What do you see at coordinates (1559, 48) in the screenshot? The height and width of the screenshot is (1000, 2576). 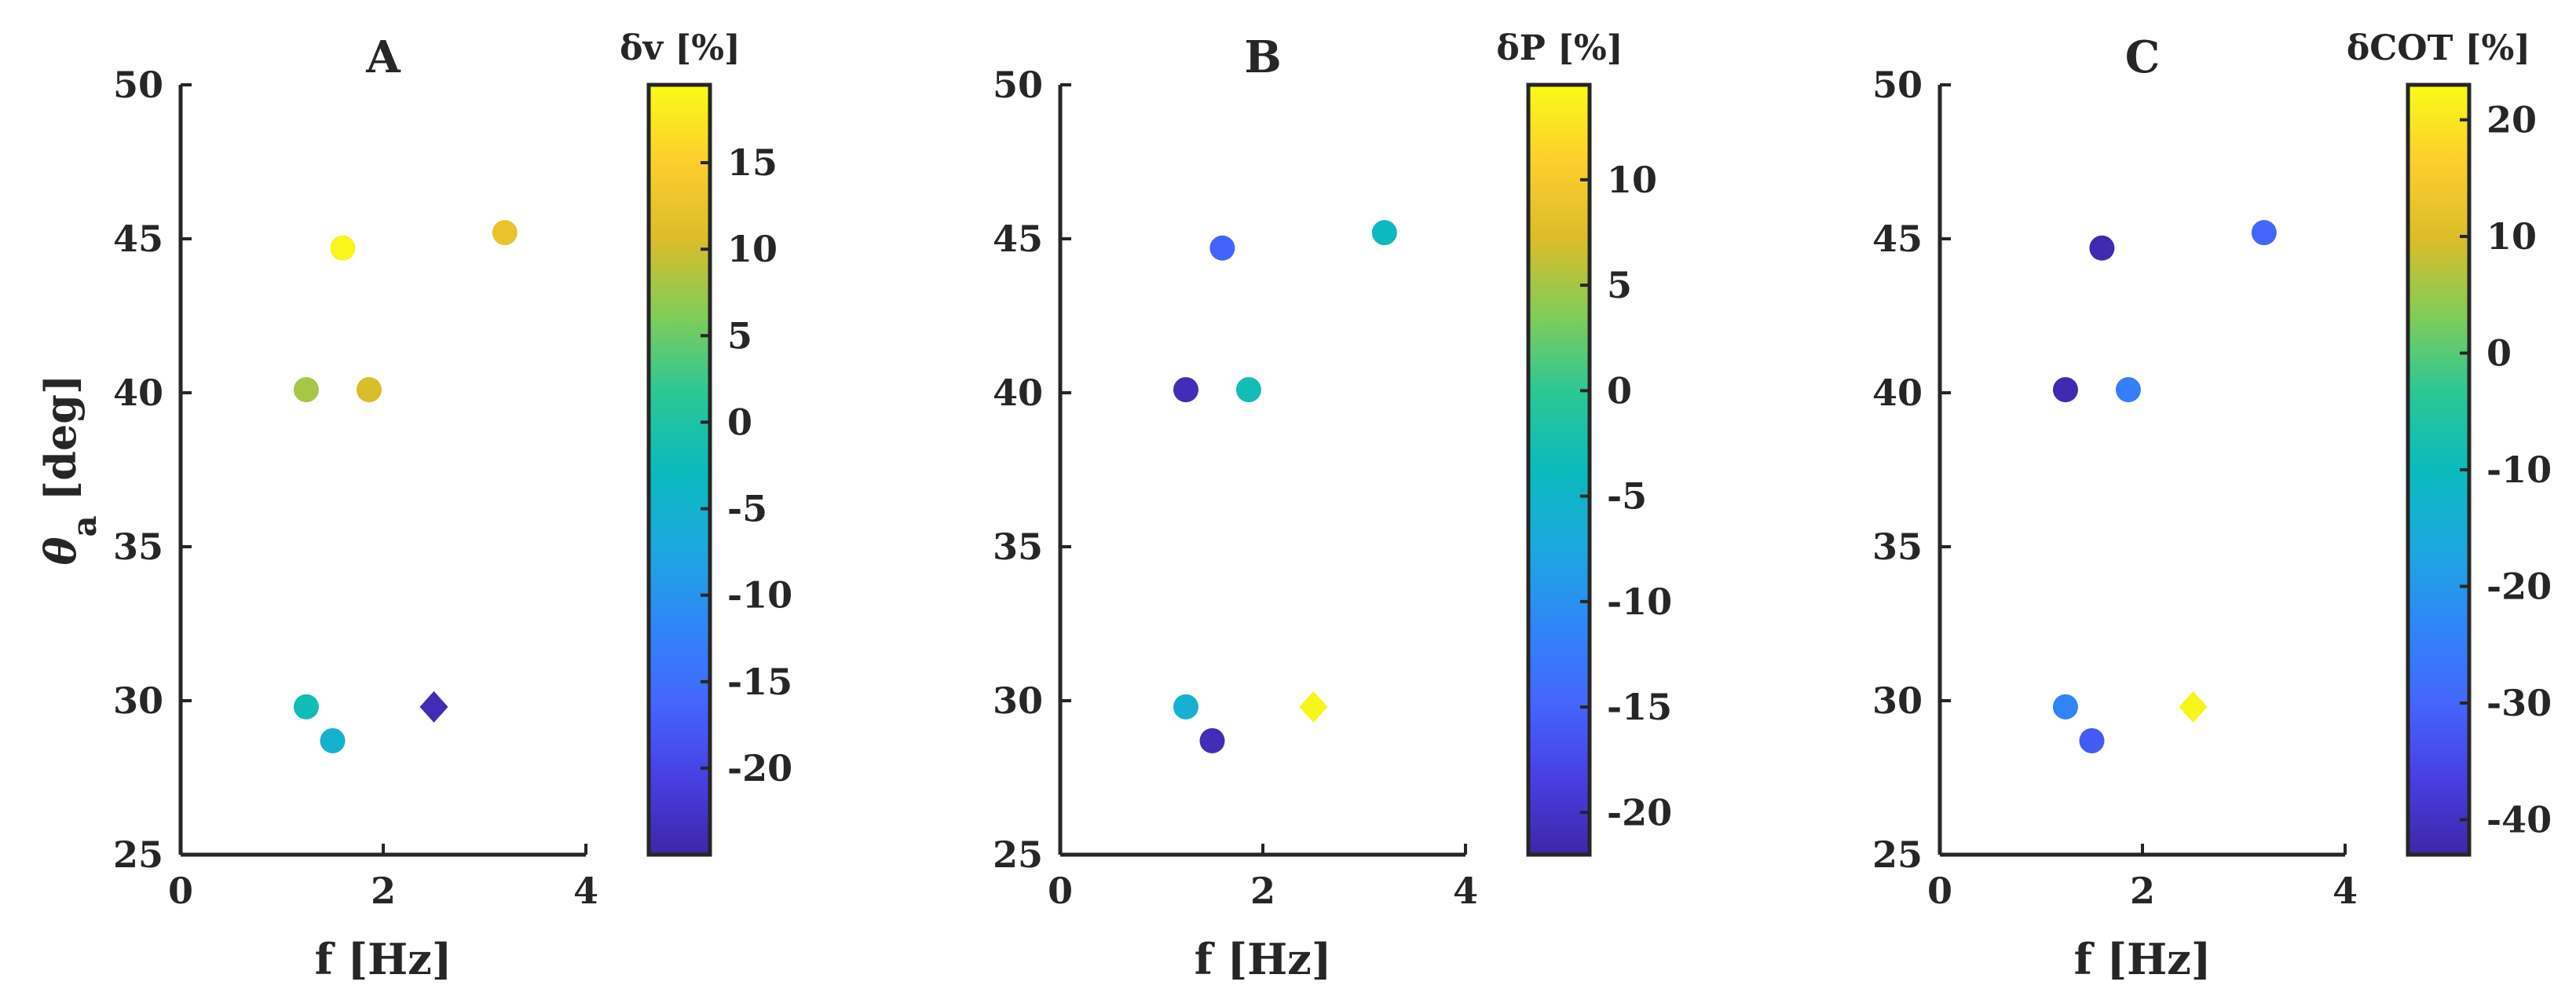 I see `colorbar-title: δP [%]` at bounding box center [1559, 48].